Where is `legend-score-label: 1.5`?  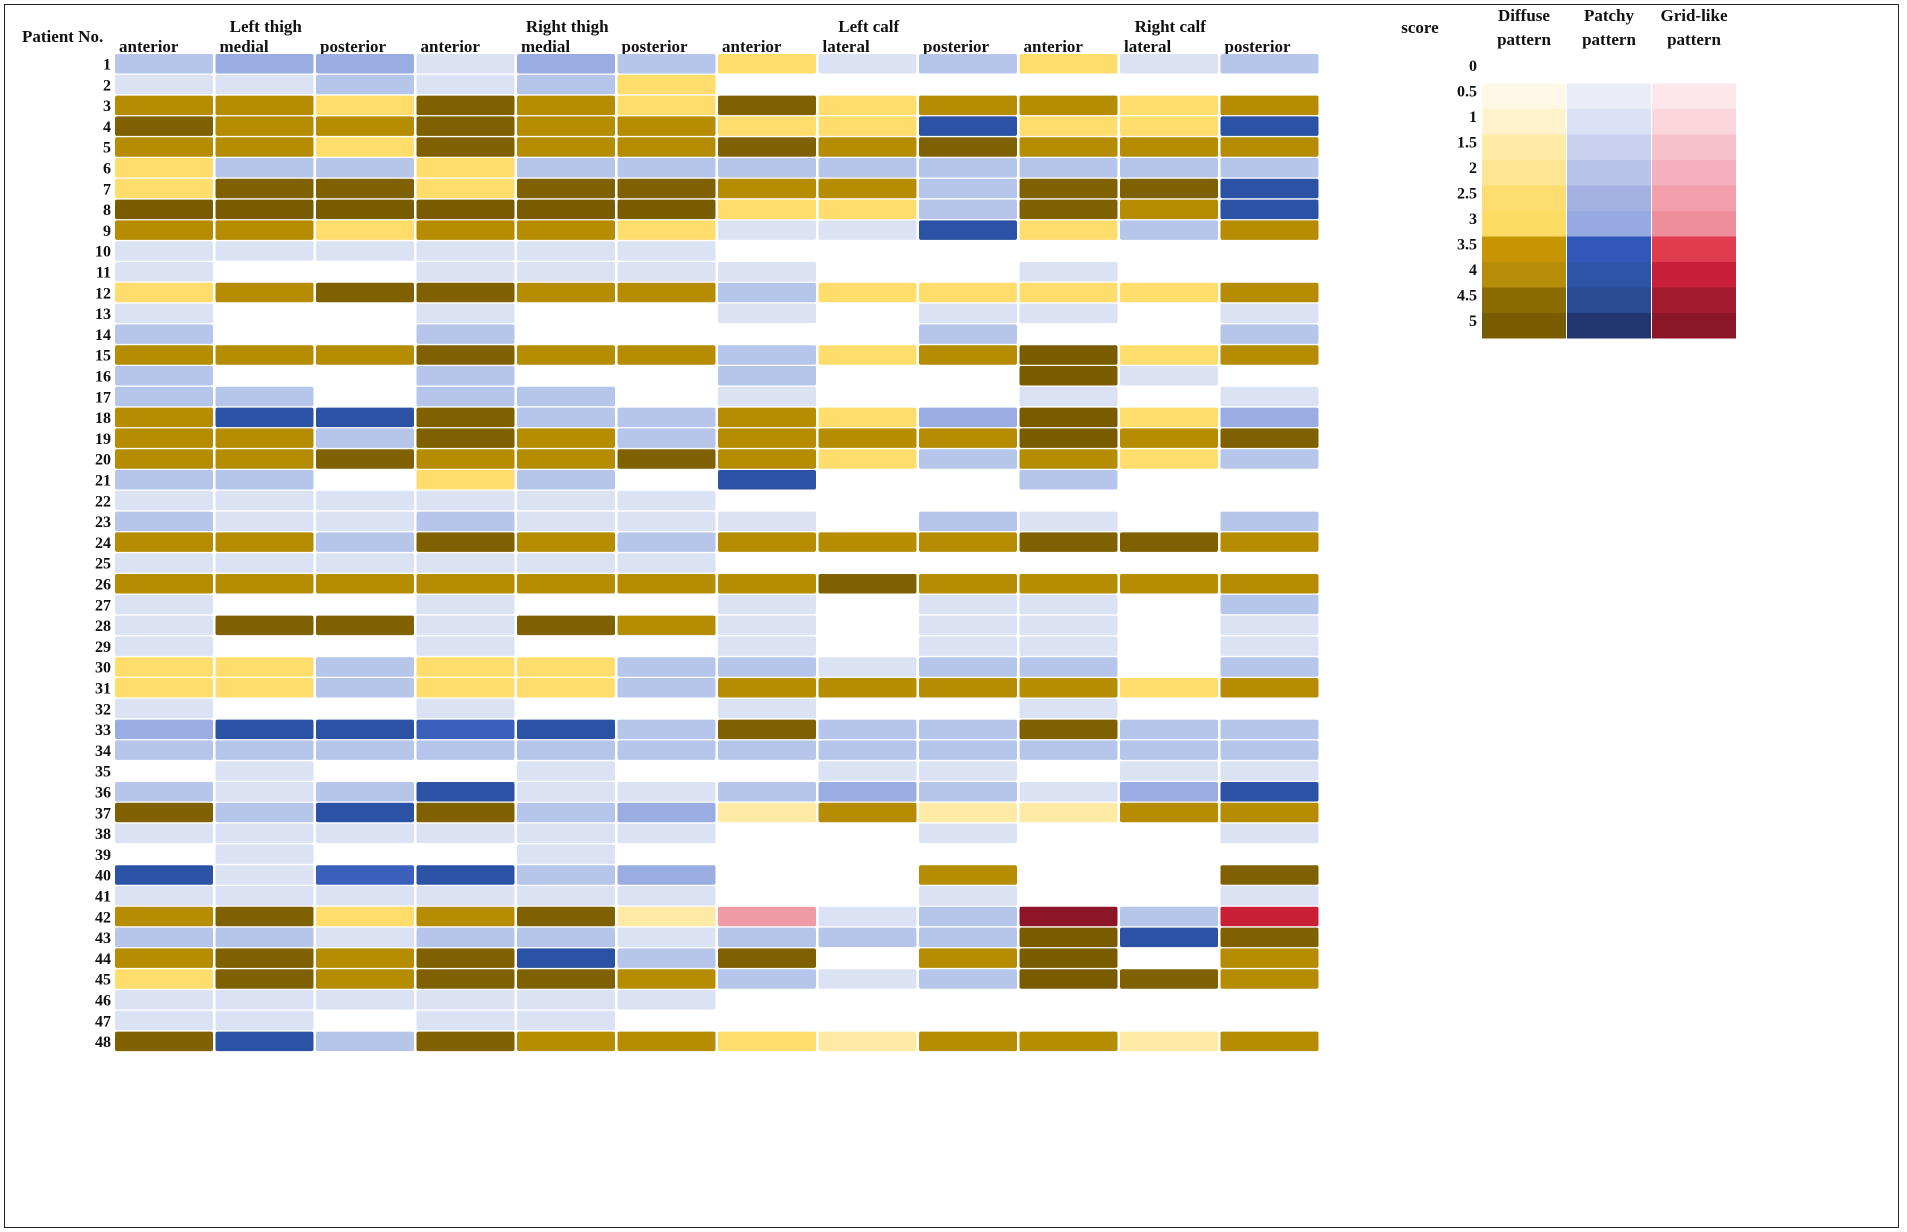
legend-score-label: 1.5 is located at coordinates (1467, 143).